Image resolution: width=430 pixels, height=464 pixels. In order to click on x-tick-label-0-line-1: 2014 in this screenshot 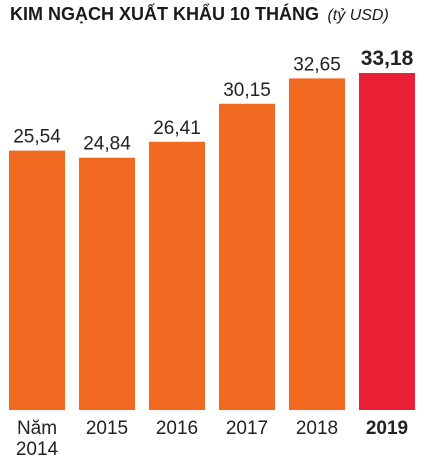, I will do `click(37, 449)`.